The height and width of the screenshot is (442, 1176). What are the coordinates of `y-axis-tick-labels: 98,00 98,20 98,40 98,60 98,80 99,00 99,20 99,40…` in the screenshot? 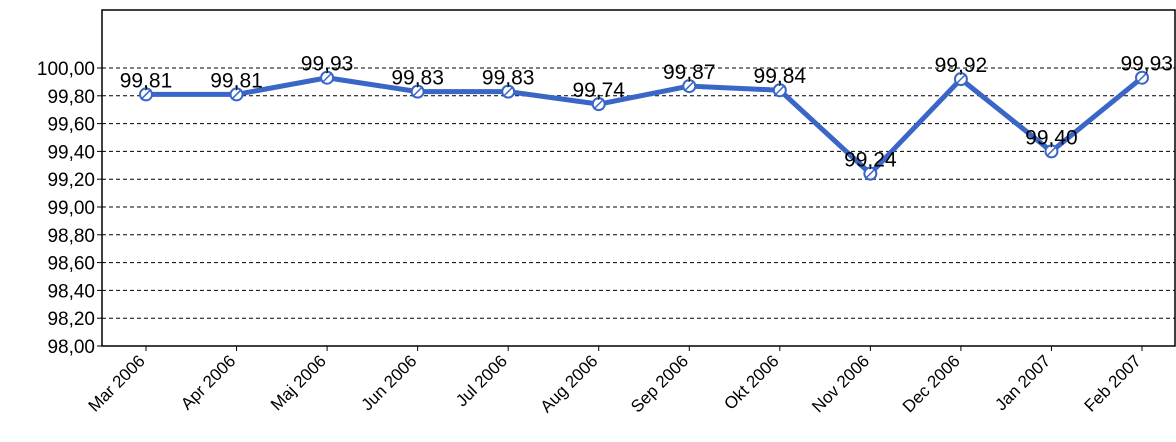 It's located at (66, 208).